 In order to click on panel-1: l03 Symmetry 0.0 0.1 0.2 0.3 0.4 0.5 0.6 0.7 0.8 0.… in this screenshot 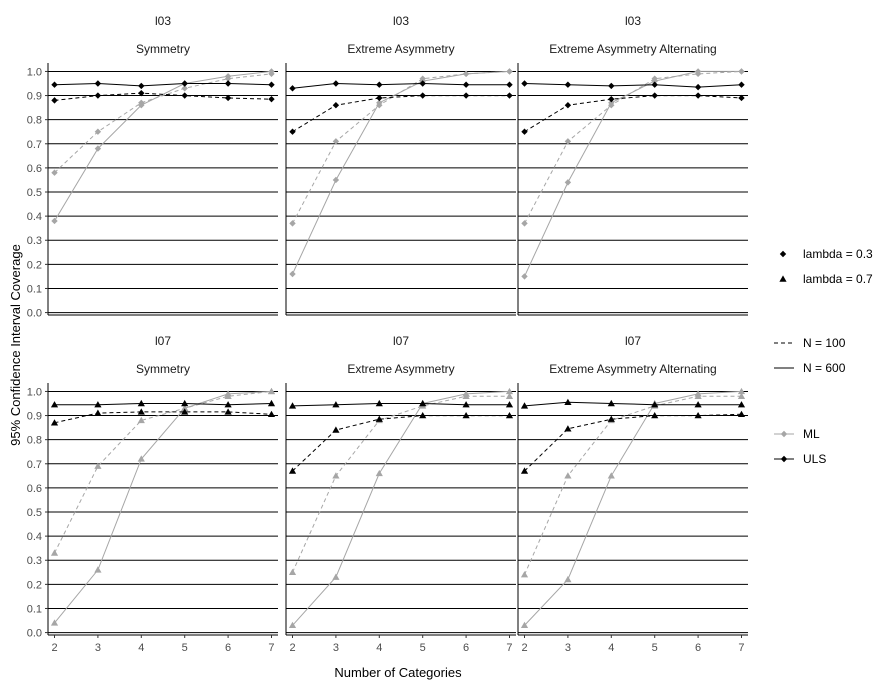, I will do `click(152, 167)`.